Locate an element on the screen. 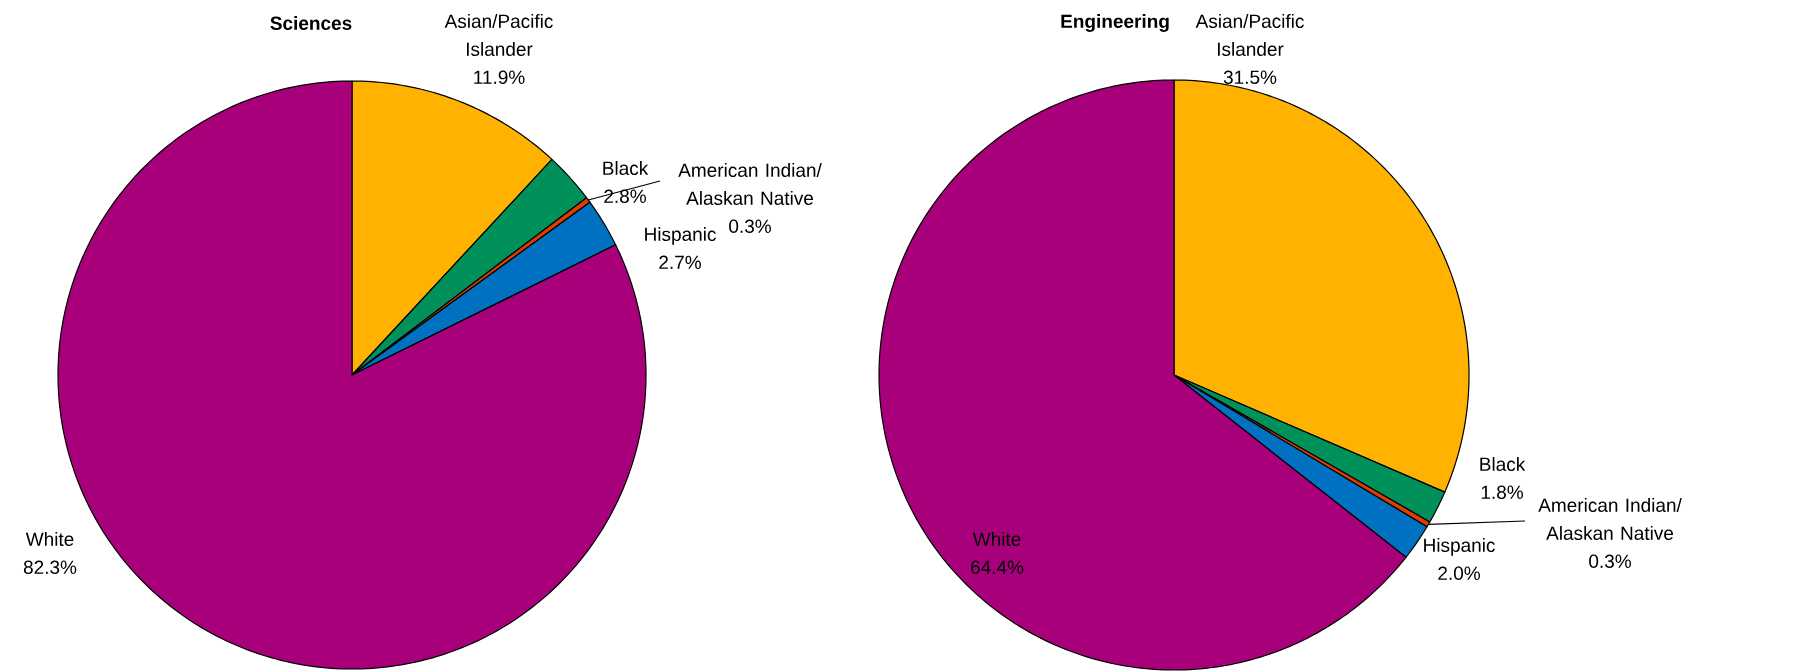 The height and width of the screenshot is (671, 1808). data-label: 82.3% is located at coordinates (50, 567).